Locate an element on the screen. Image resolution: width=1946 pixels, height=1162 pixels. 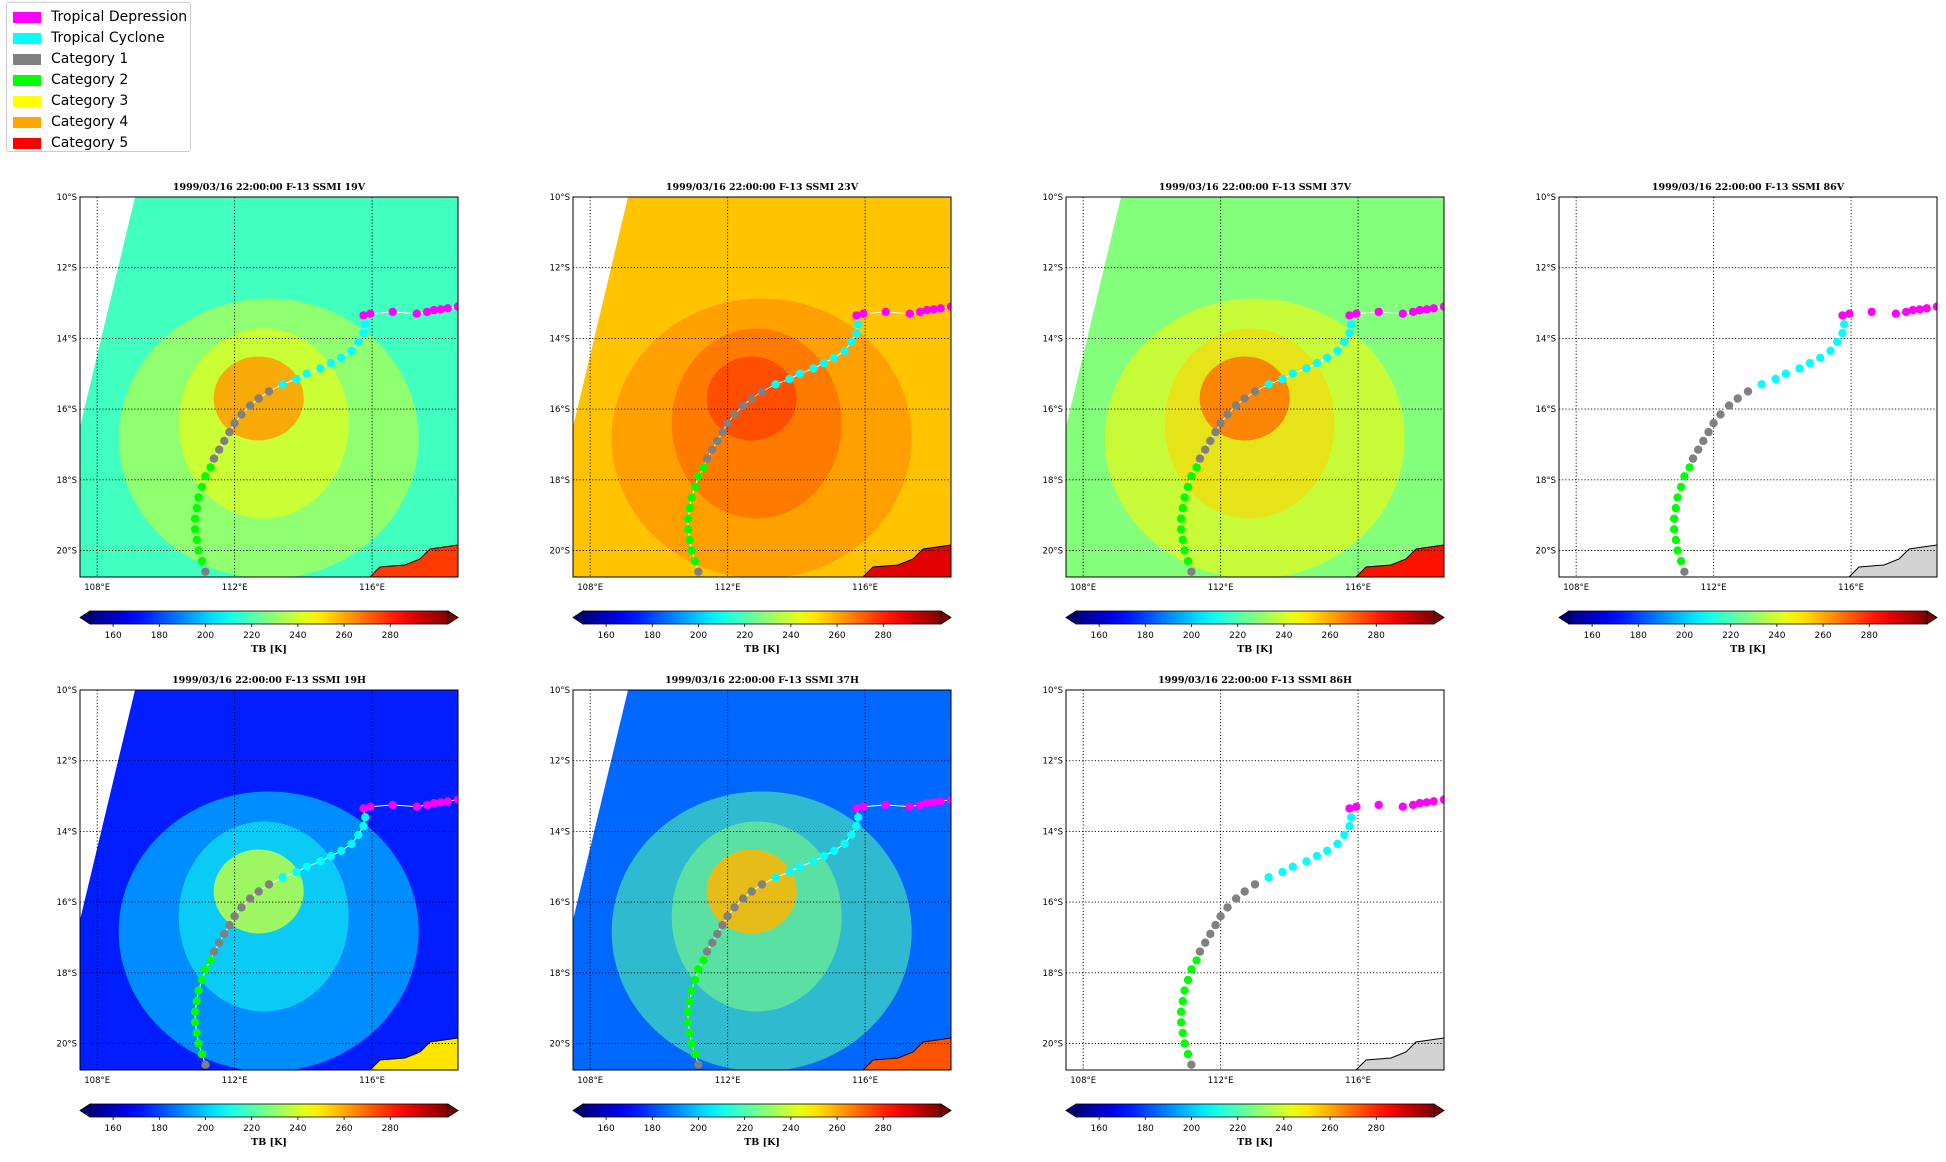
colorbar-tick-label: 180 is located at coordinates (1145, 636).